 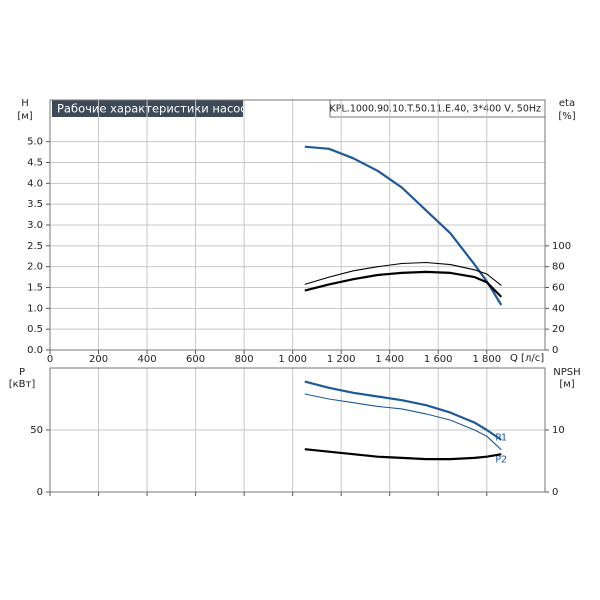 What do you see at coordinates (389, 359) in the screenshot?
I see `x-tick-label: 1 400` at bounding box center [389, 359].